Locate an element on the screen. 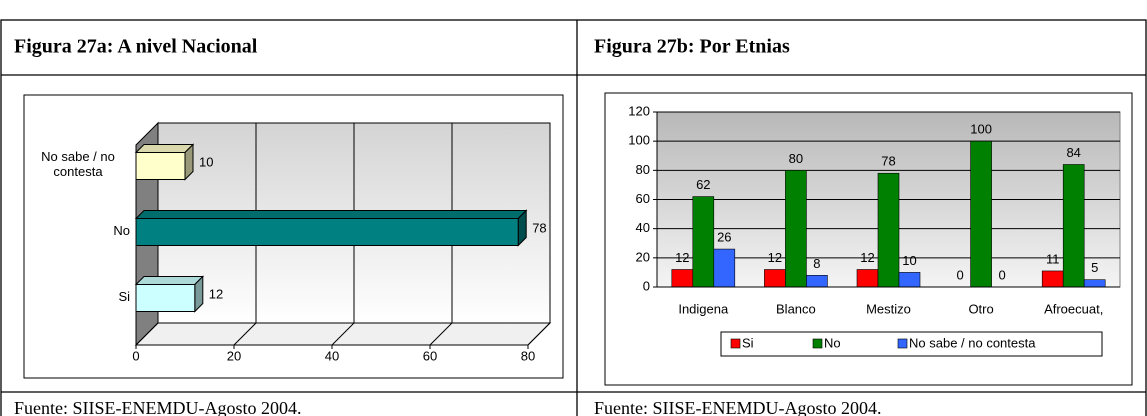 The width and height of the screenshot is (1147, 416). y-tick-label-box: No sabe / no contesta is located at coordinates (78, 164).